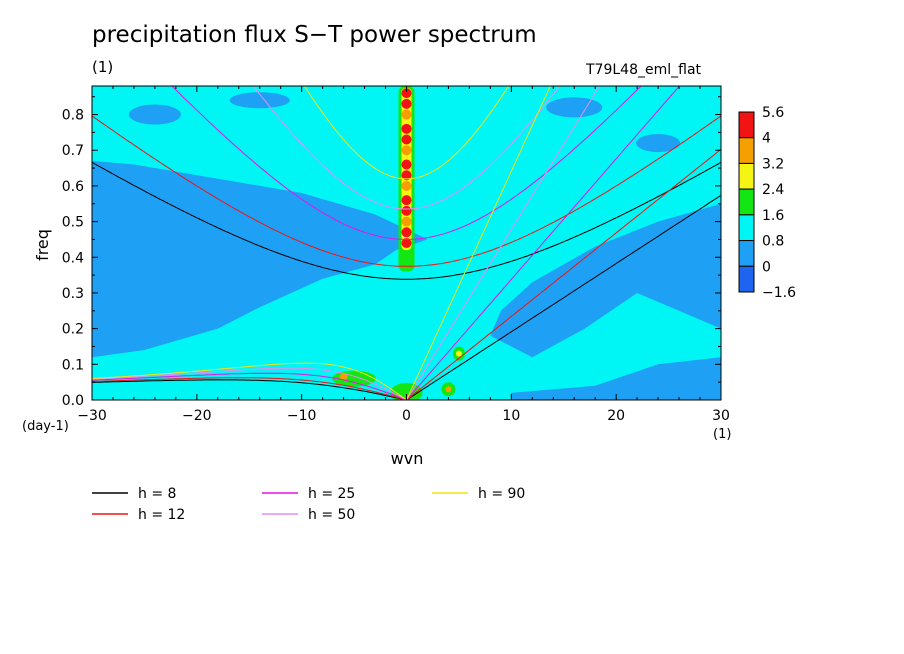 The height and width of the screenshot is (654, 904). What do you see at coordinates (406, 416) in the screenshot?
I see `x-tick-label: 0` at bounding box center [406, 416].